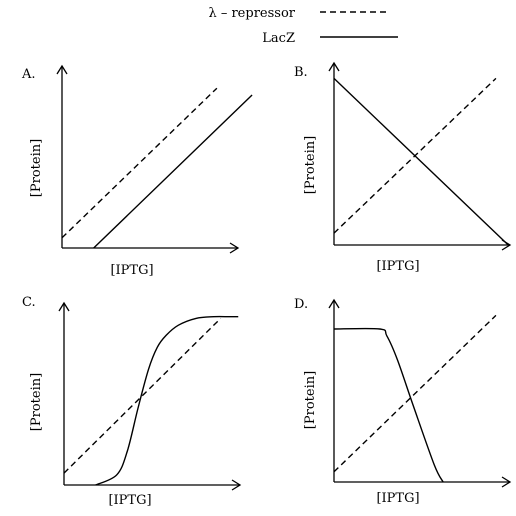 The image size is (516, 516). I want to click on panel-label: A., so click(28, 74).